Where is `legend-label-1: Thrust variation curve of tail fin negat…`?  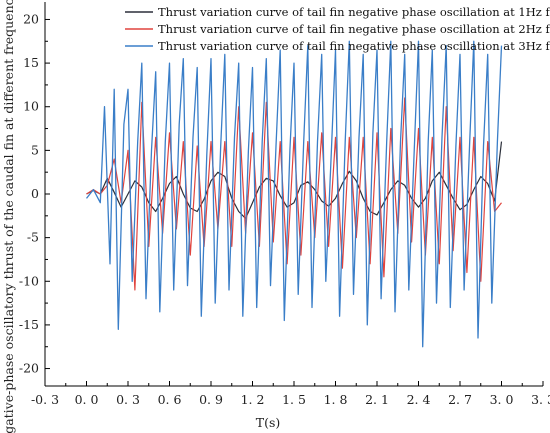
legend-label-1: Thrust variation curve of tail fin negat… is located at coordinates (354, 12).